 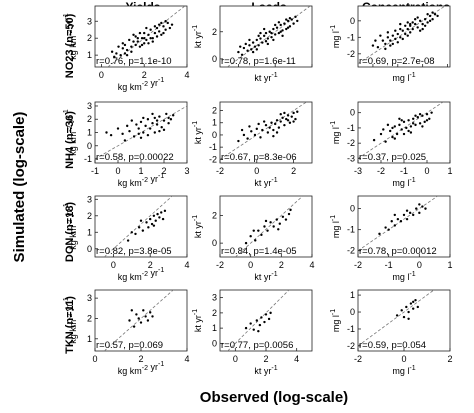 What do you see at coordinates (89, 119) in the screenshot?
I see `y-tick-label: 2` at bounding box center [89, 119].